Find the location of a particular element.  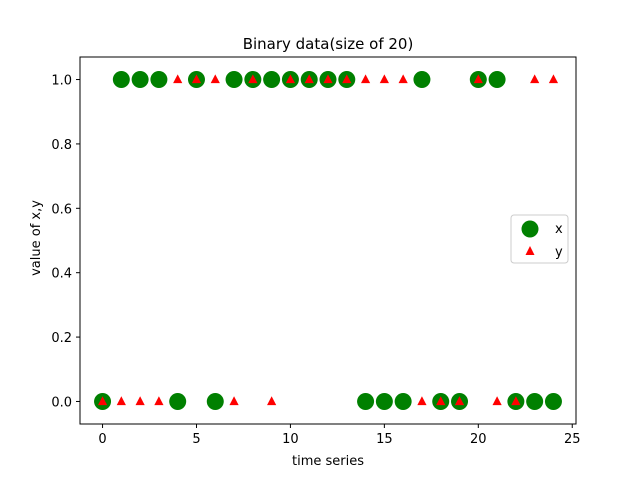

x-tick-label: 10 is located at coordinates (290, 439).